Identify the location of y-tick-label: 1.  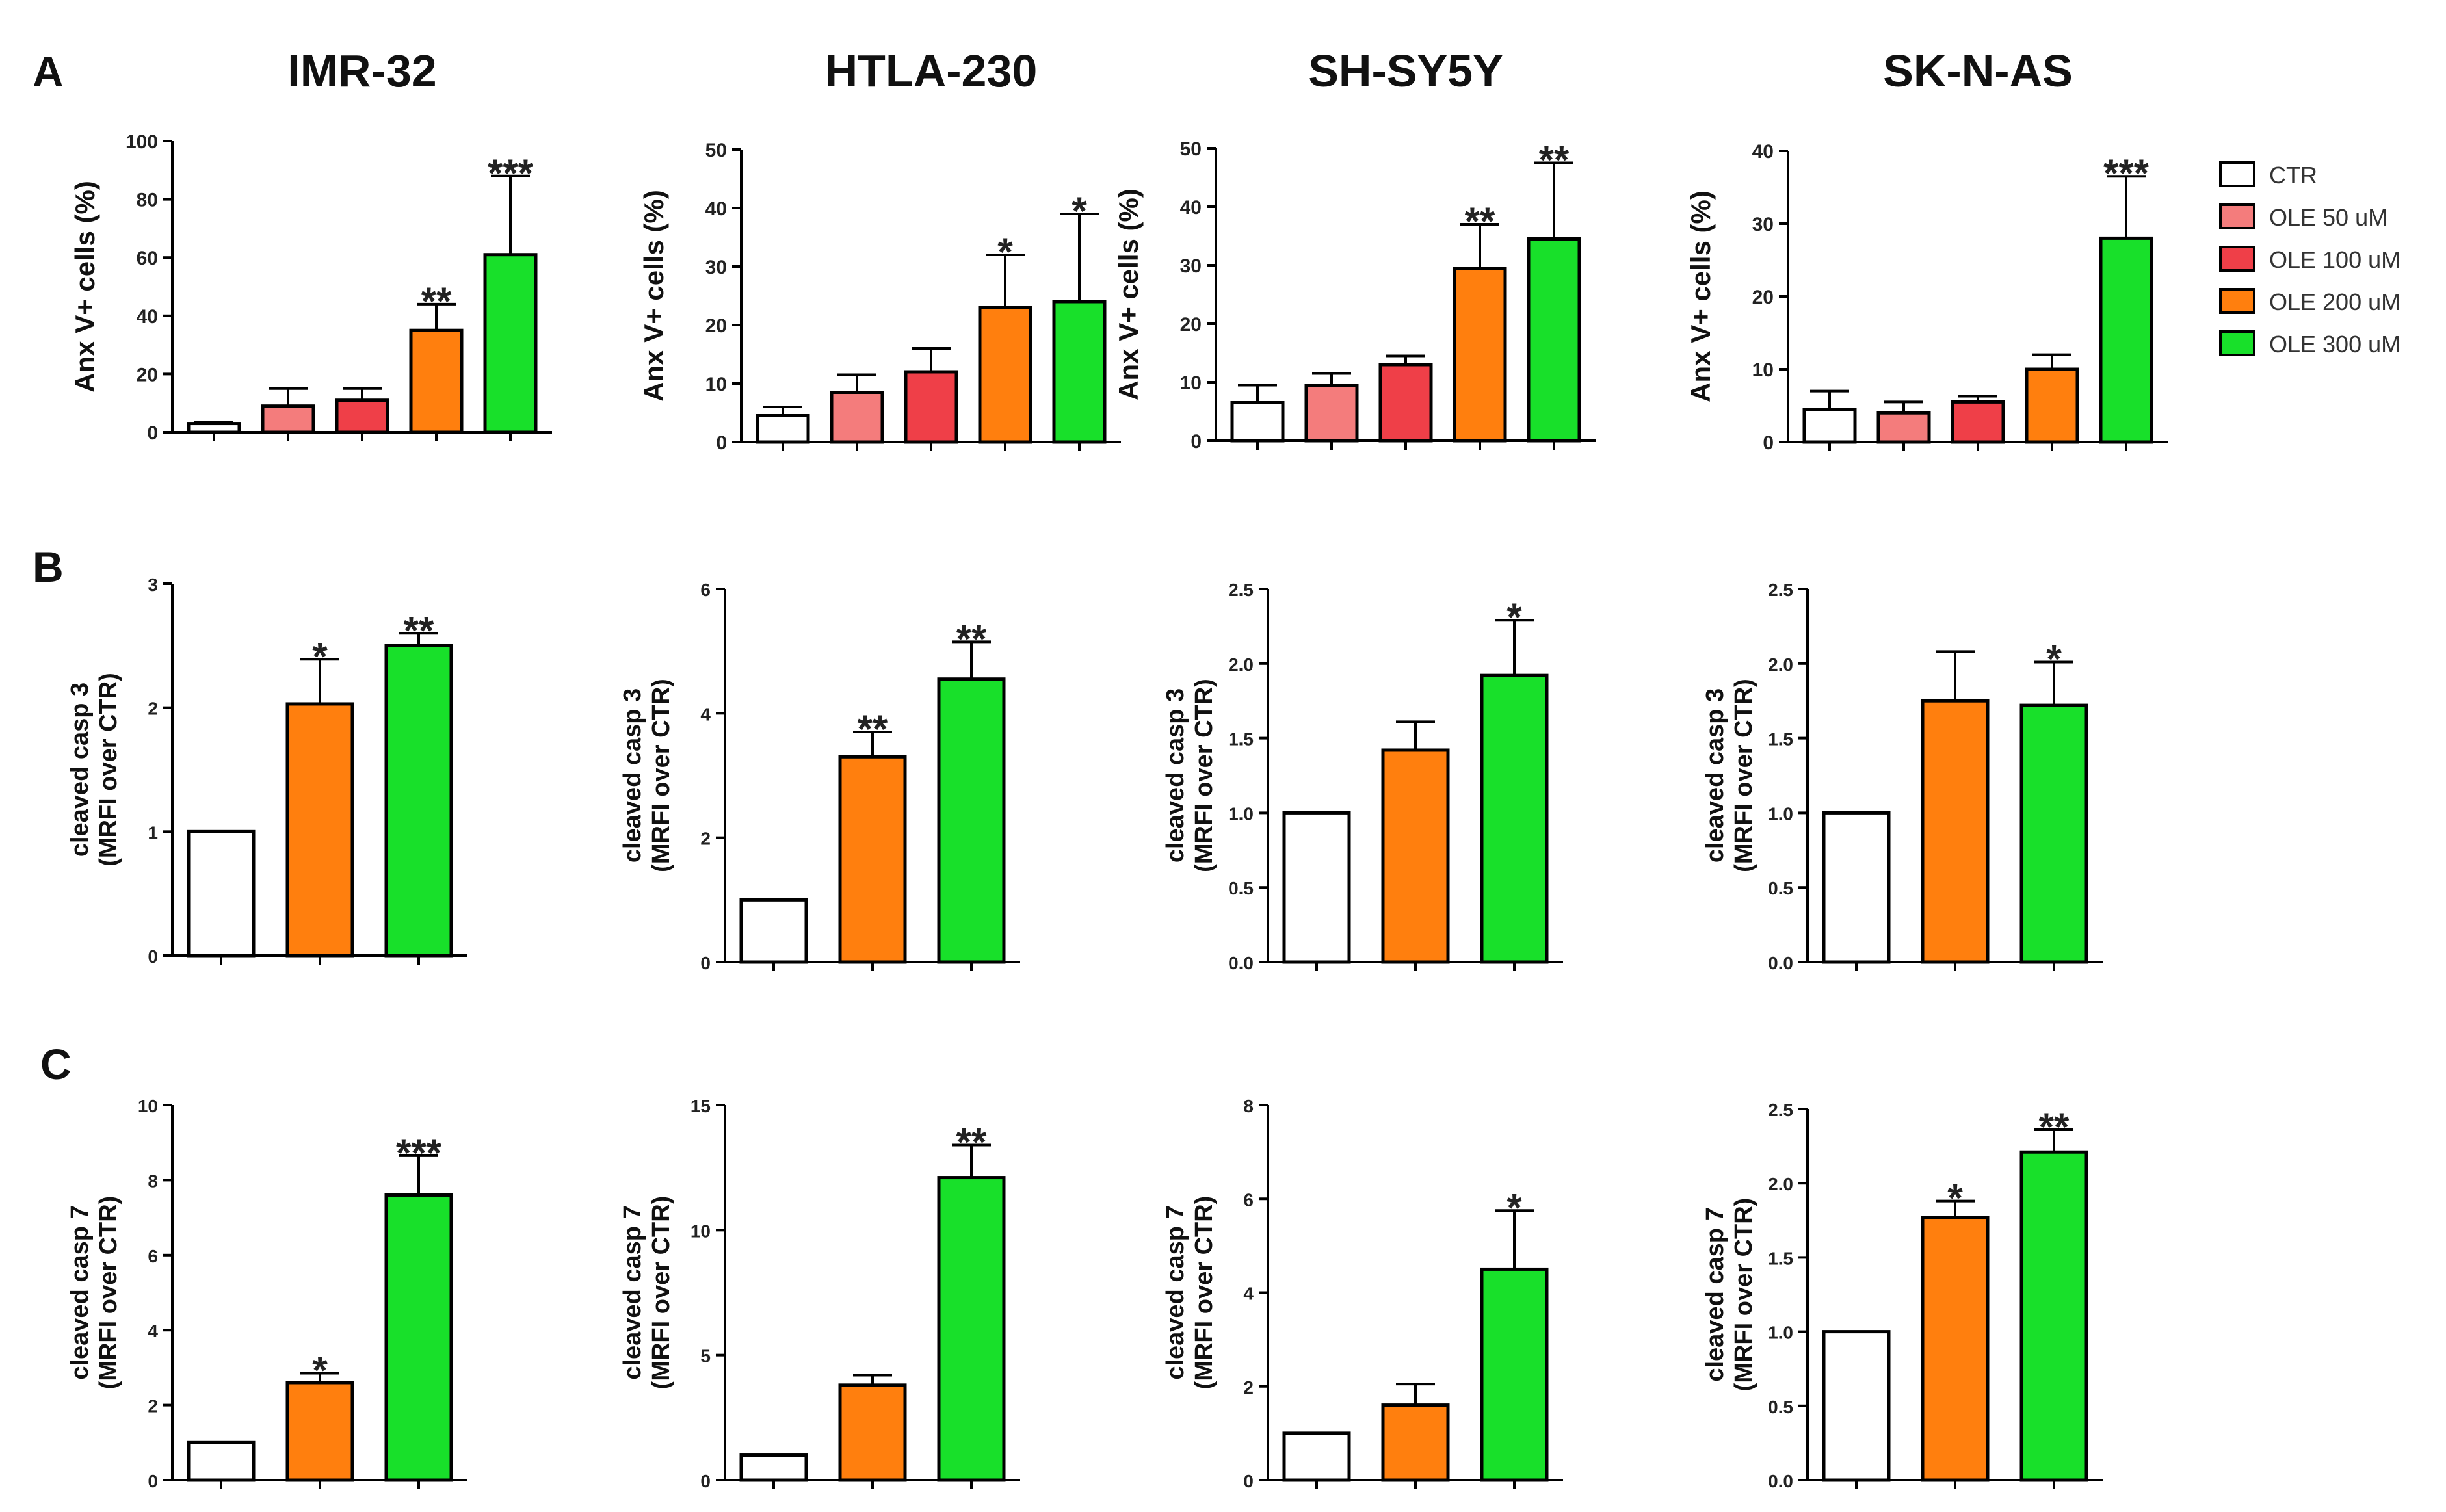
(153, 832).